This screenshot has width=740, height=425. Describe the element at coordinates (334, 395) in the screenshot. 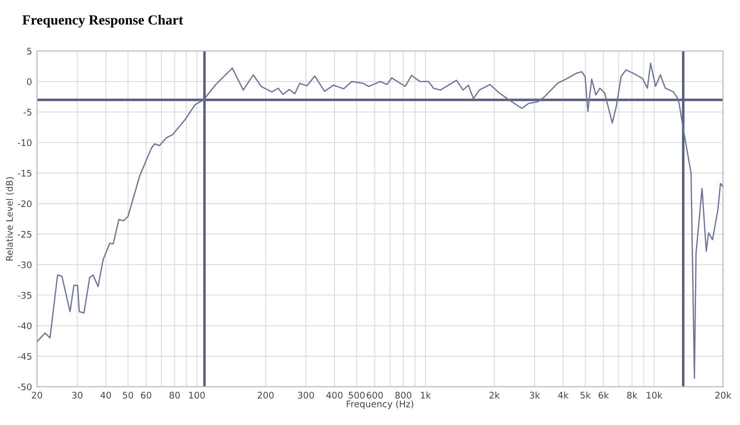

I see `x-tick-label: 400` at that location.